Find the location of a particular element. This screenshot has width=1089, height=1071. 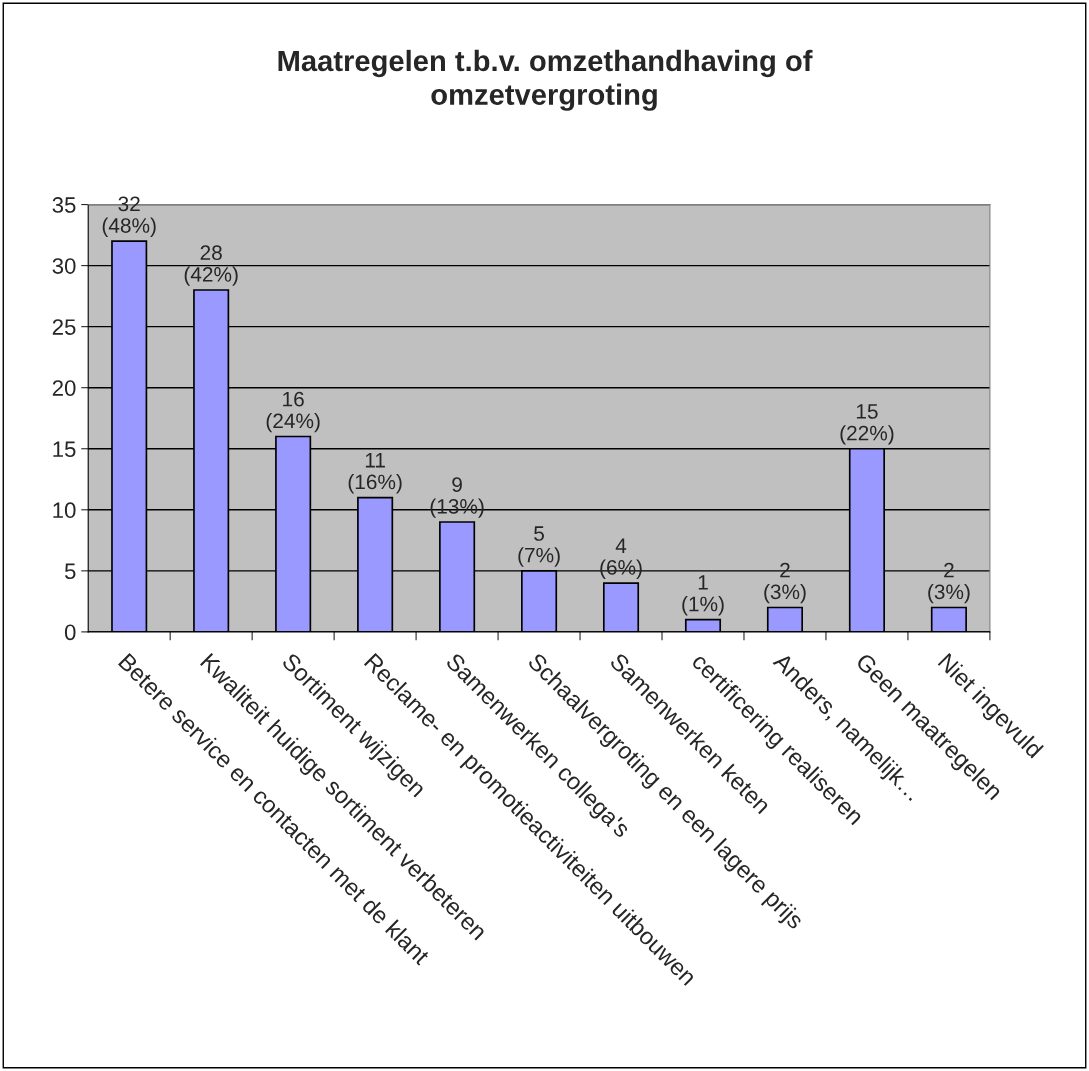

y-tick-label: 30 is located at coordinates (64, 266).